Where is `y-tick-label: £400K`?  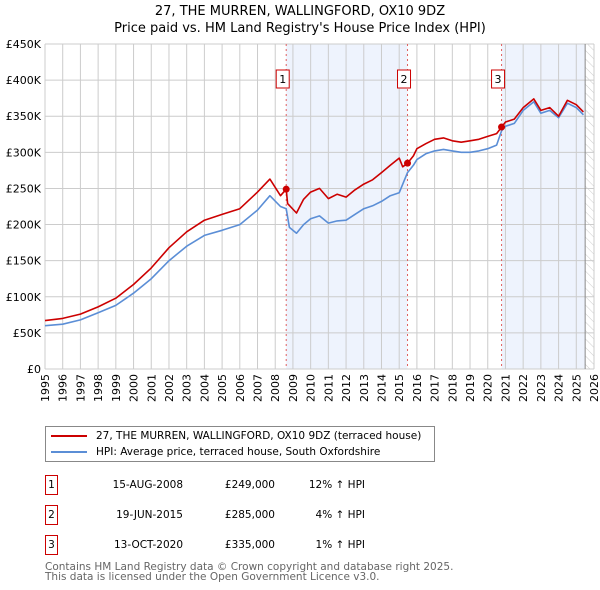 y-tick-label: £400K is located at coordinates (24, 80).